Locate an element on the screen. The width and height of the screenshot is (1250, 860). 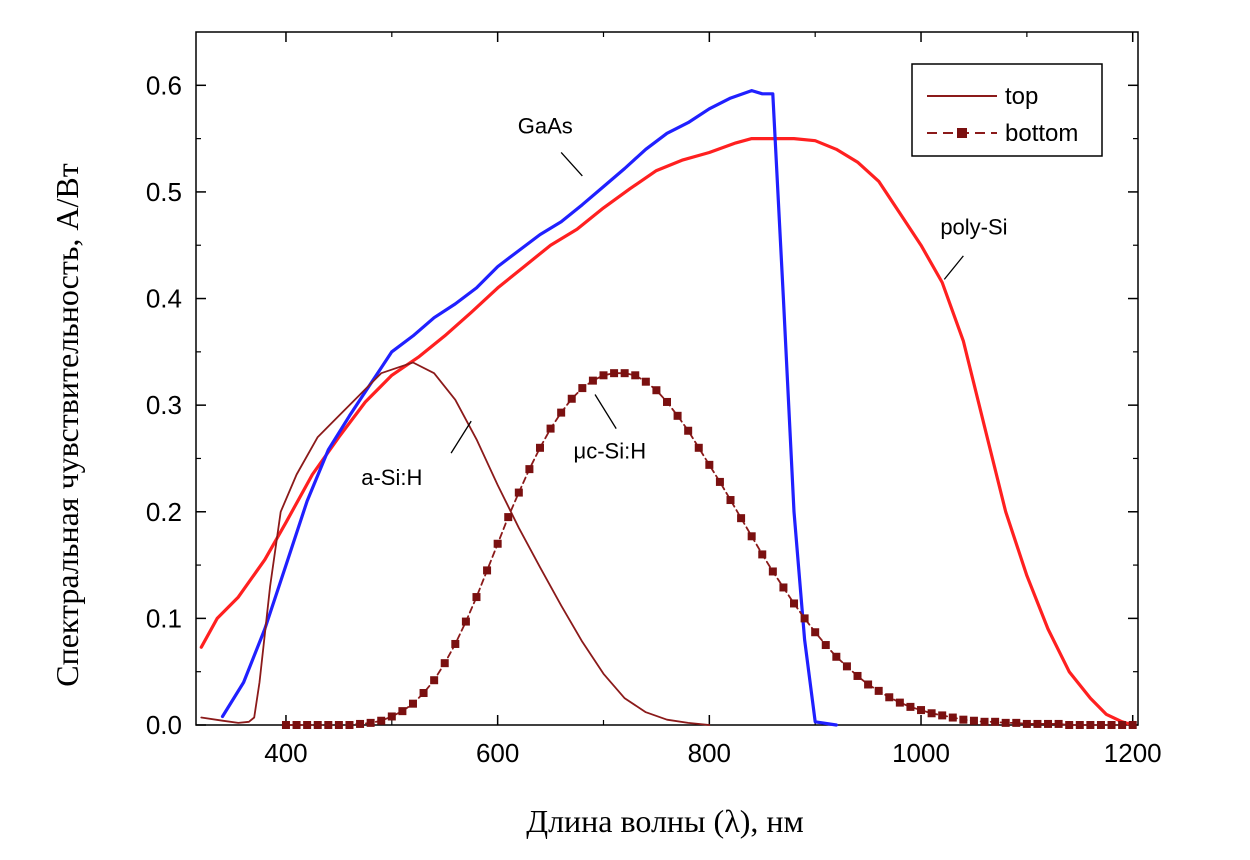
legend-box is located at coordinates (1007, 110).